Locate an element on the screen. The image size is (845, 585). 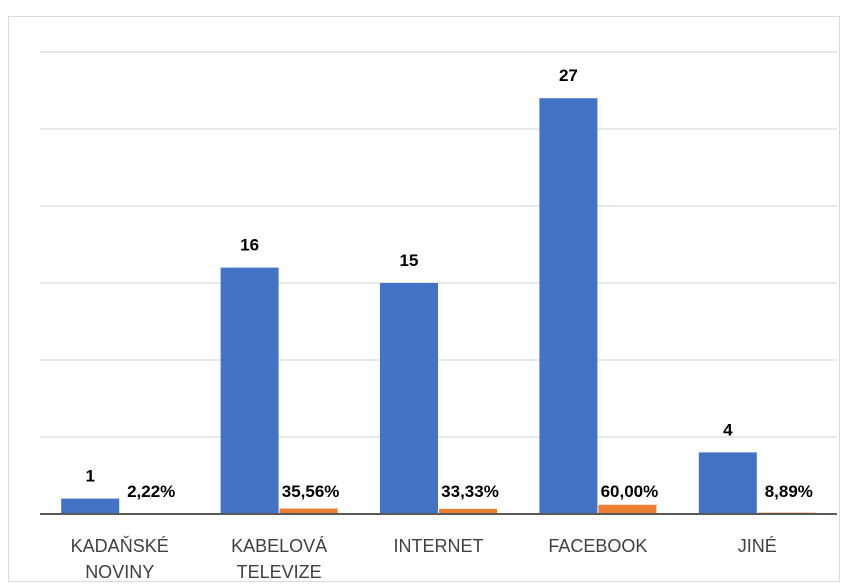
data-label-count: 27 is located at coordinates (568, 75).